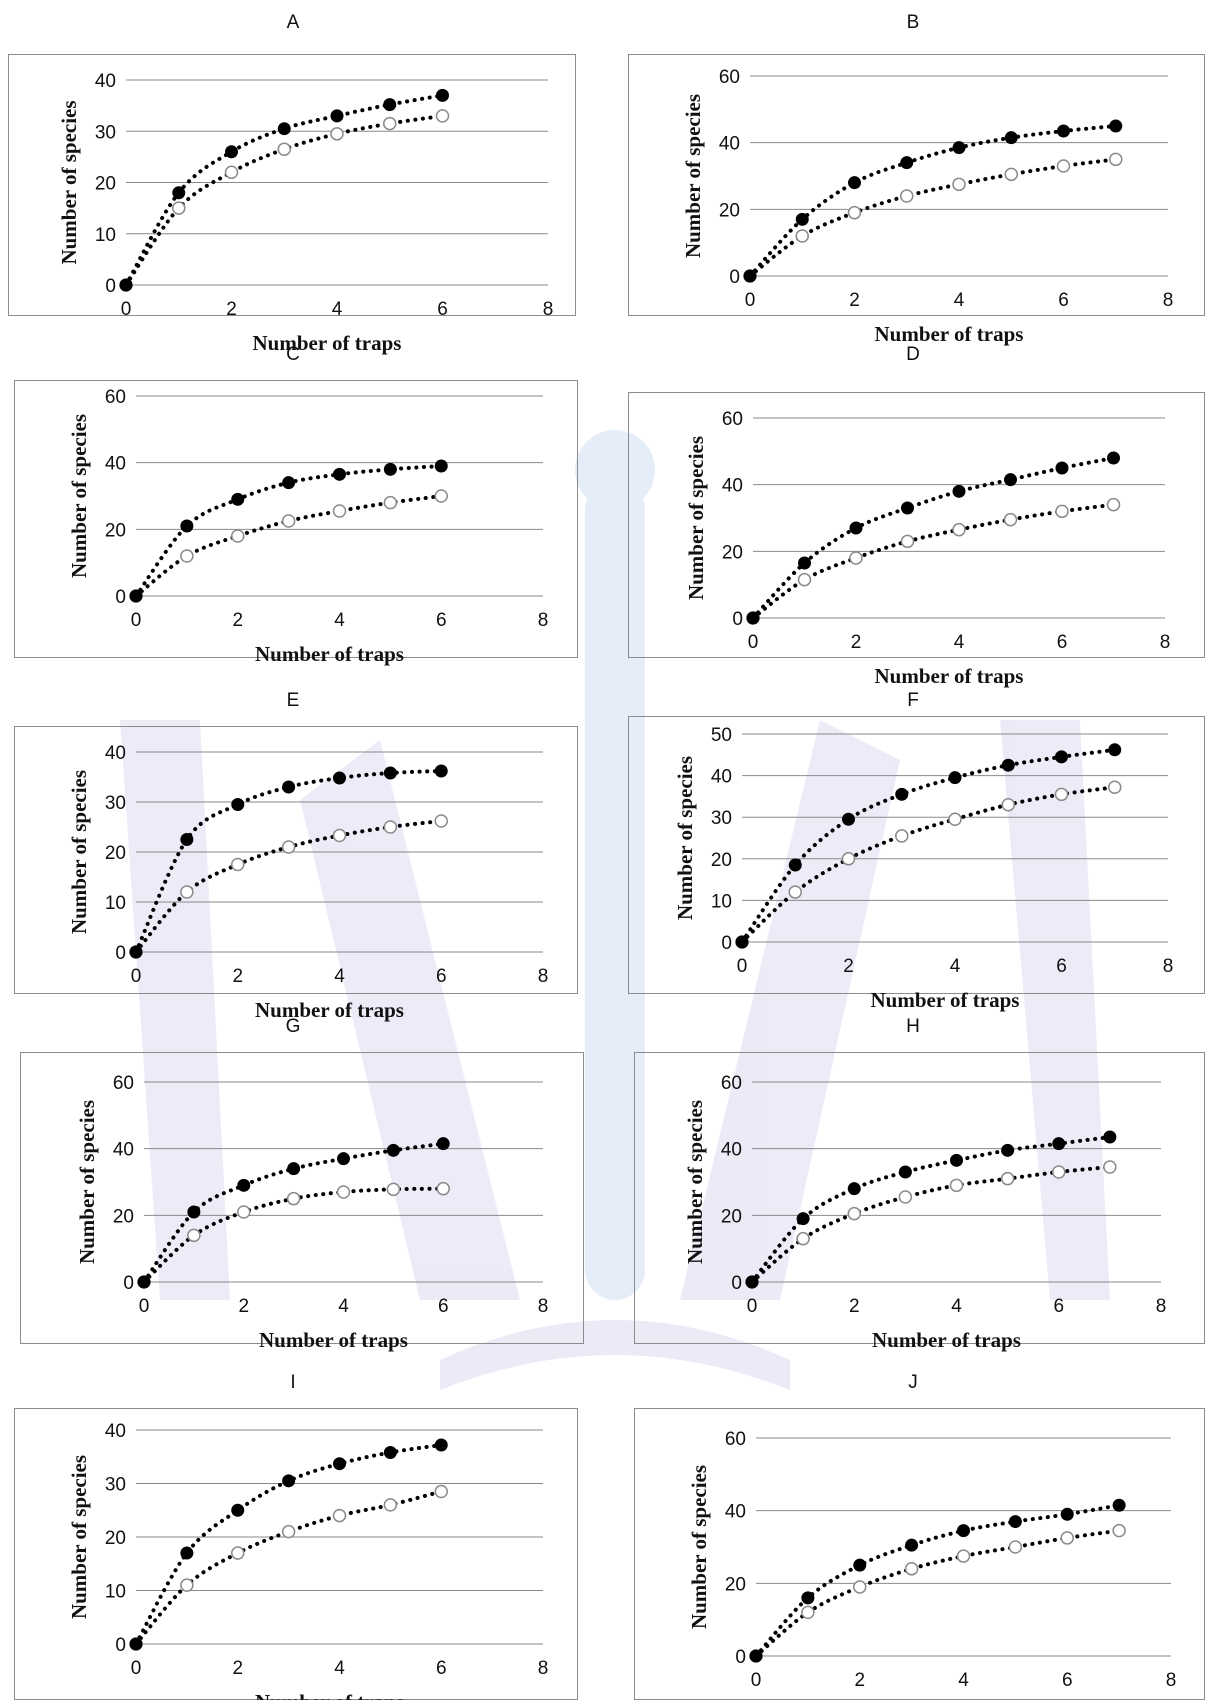 This screenshot has width=1205, height=1700. What do you see at coordinates (913, 354) in the screenshot?
I see `panel-label: D` at bounding box center [913, 354].